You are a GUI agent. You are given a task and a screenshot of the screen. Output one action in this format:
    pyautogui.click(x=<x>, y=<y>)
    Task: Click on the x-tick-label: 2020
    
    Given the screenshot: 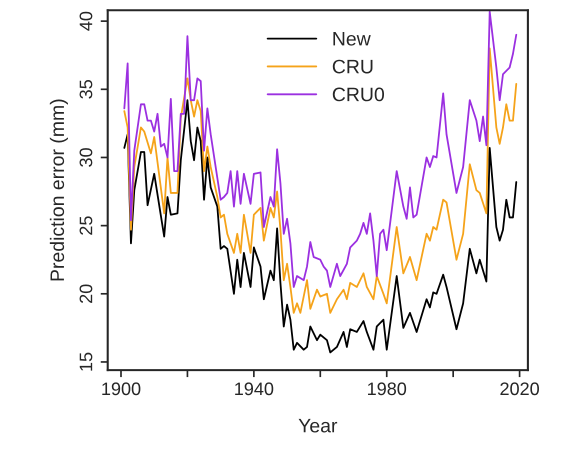 What is the action you would take?
    pyautogui.click(x=519, y=389)
    